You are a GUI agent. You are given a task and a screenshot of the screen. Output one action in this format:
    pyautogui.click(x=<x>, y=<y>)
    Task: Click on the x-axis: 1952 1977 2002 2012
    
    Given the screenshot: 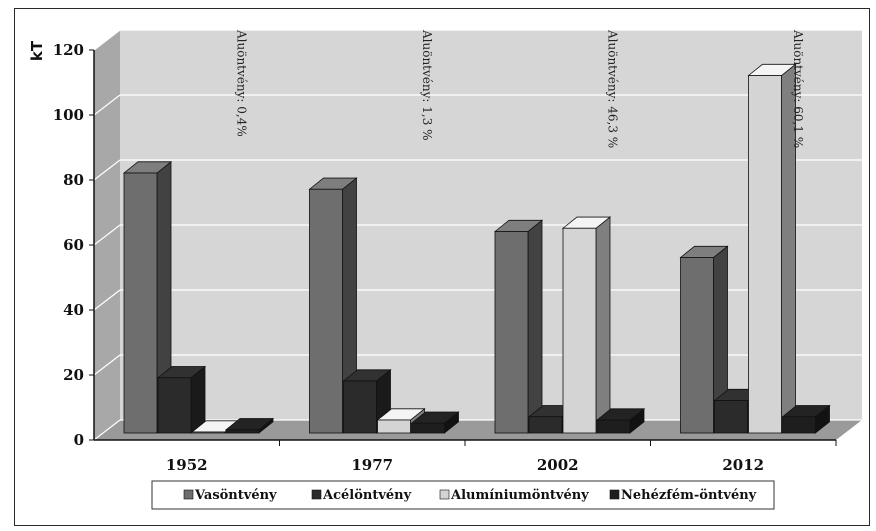 What is the action you would take?
    pyautogui.click(x=465, y=456)
    